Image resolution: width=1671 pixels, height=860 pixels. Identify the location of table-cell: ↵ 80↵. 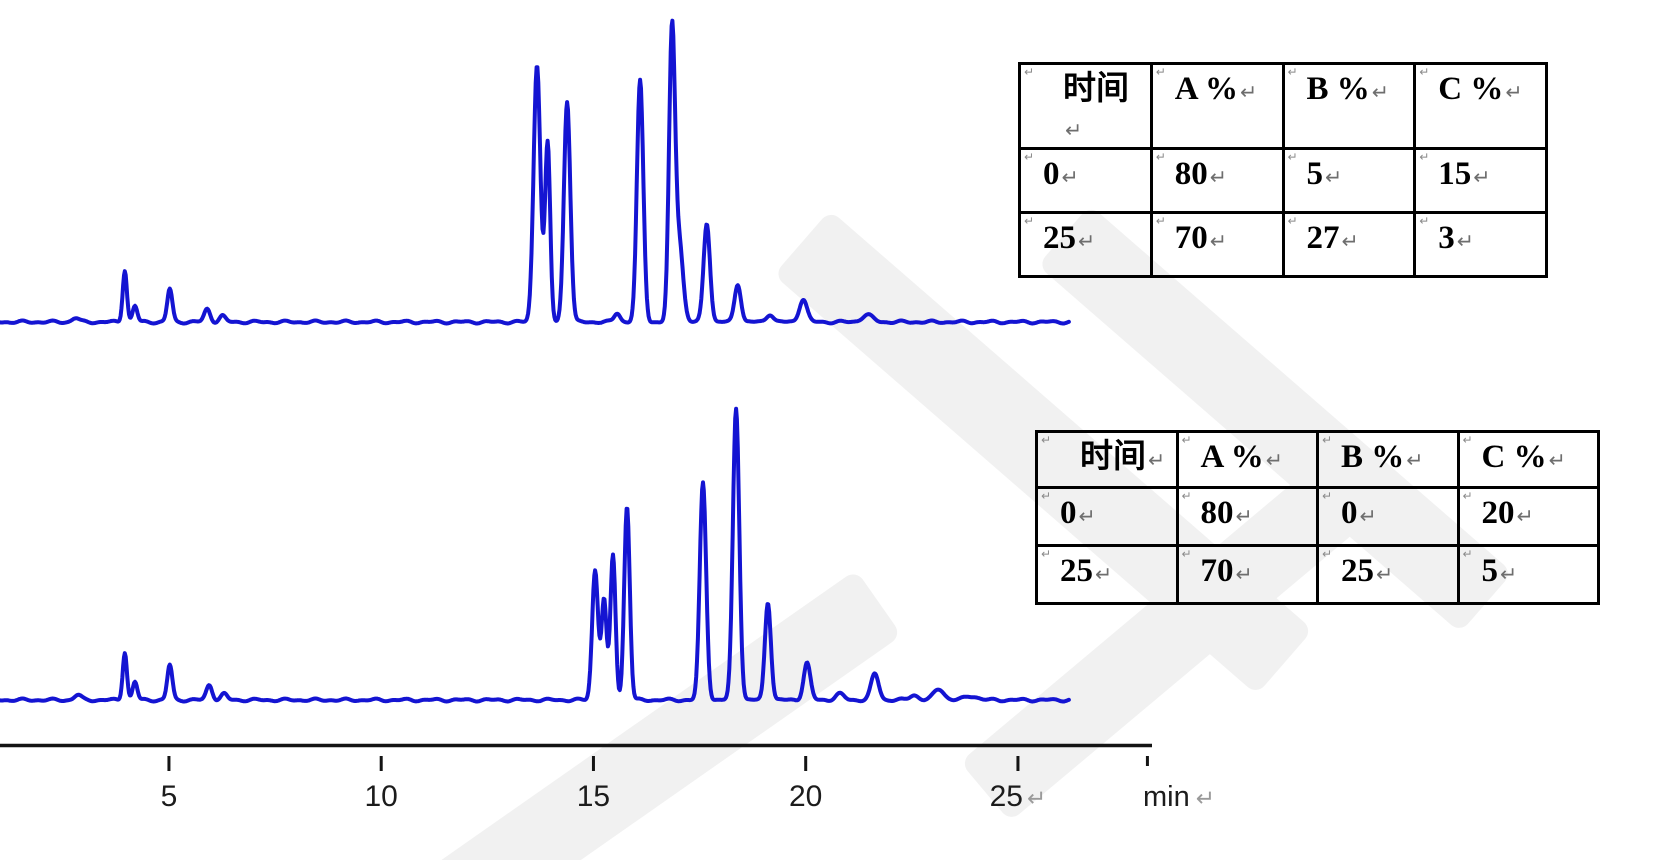
(1247, 516).